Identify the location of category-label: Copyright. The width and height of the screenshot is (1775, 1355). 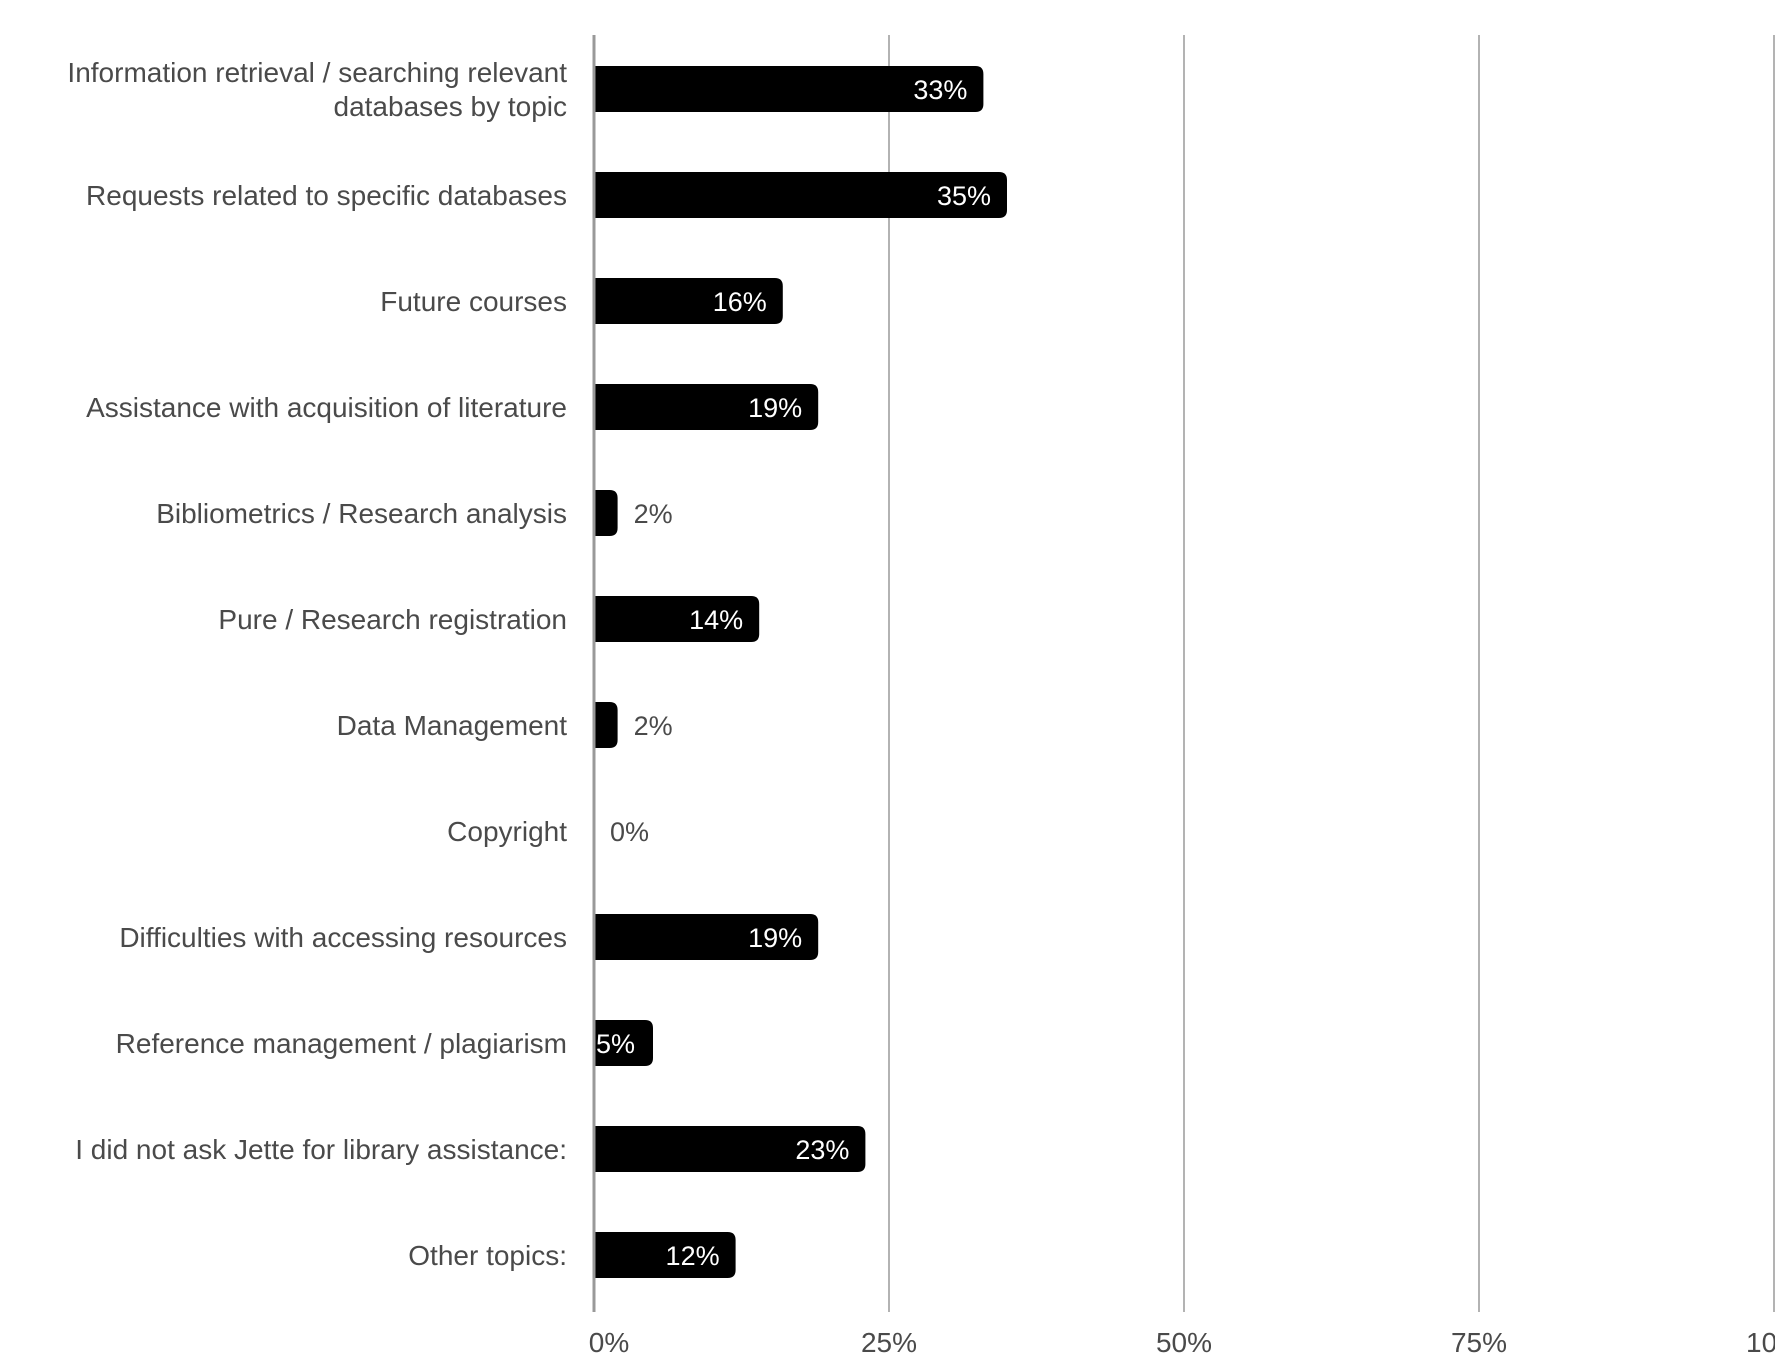
(507, 831).